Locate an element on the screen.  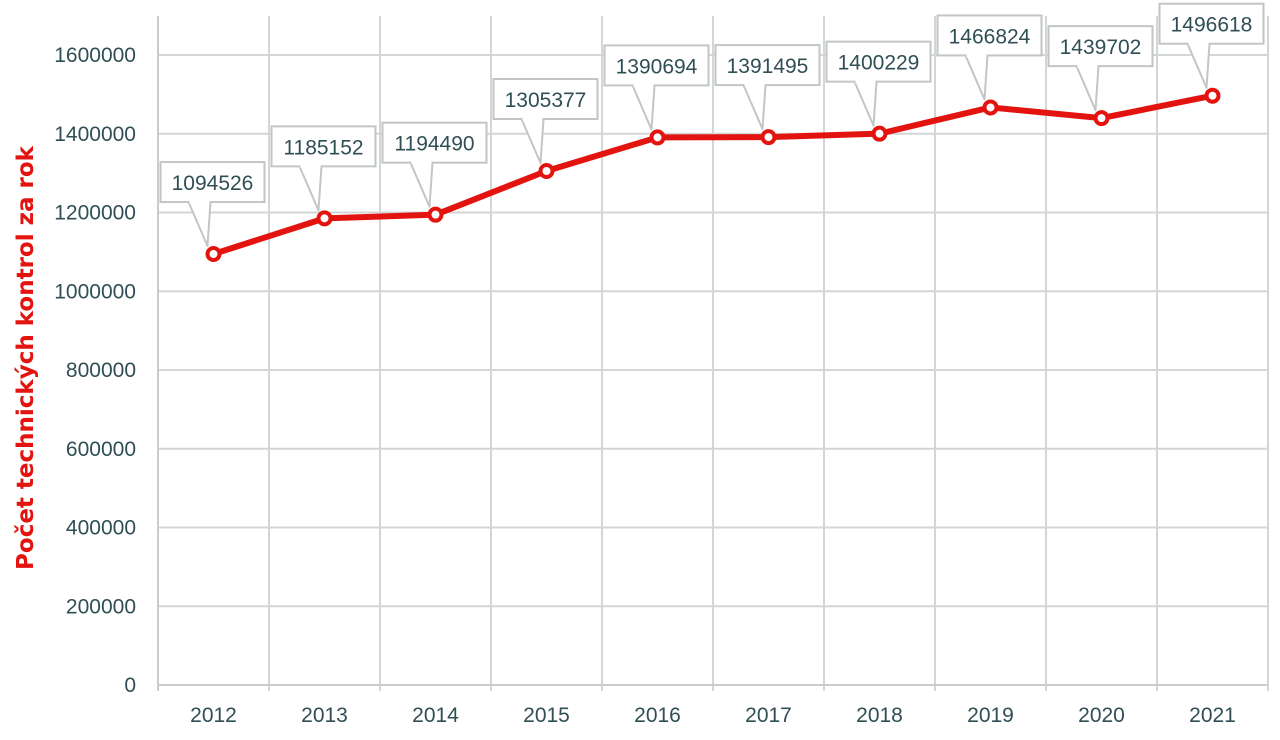
x-tick-label: 2013 is located at coordinates (324, 715).